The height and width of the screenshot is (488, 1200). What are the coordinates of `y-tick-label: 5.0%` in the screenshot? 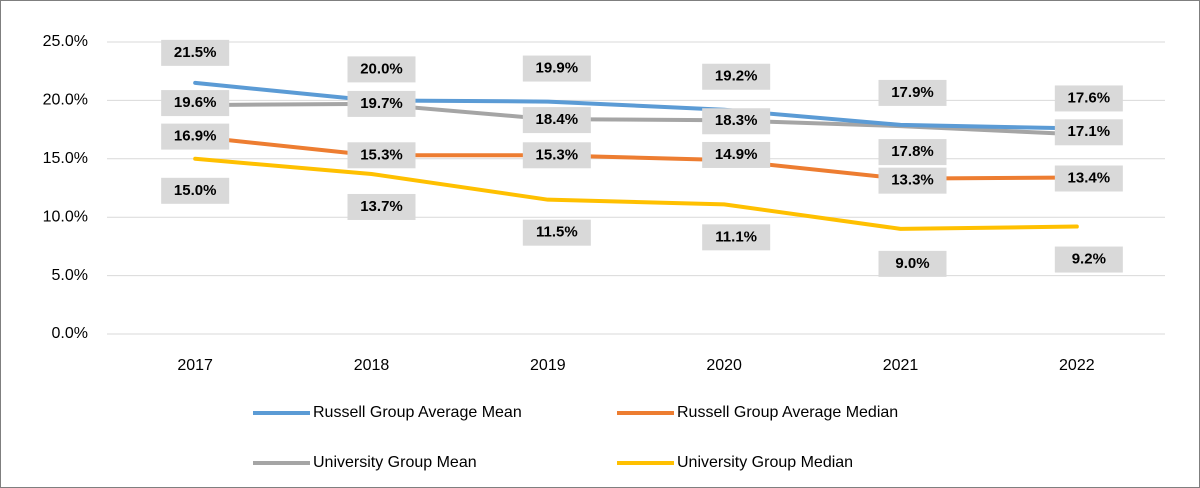 It's located at (70, 275).